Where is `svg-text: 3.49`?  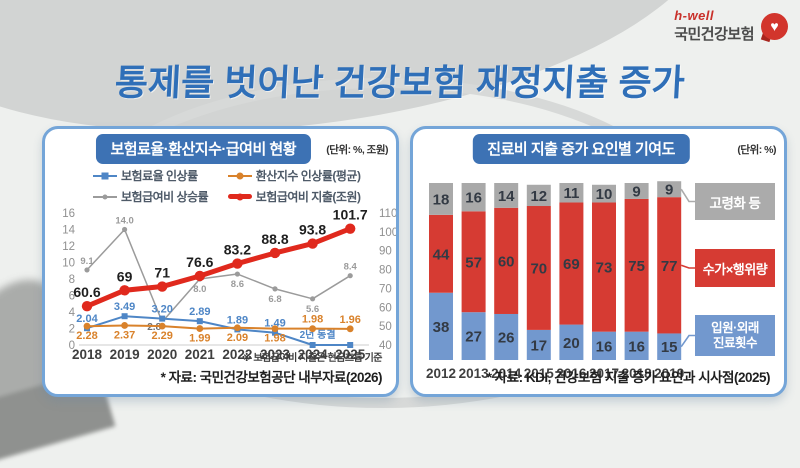 svg-text: 3.49 is located at coordinates (124, 307).